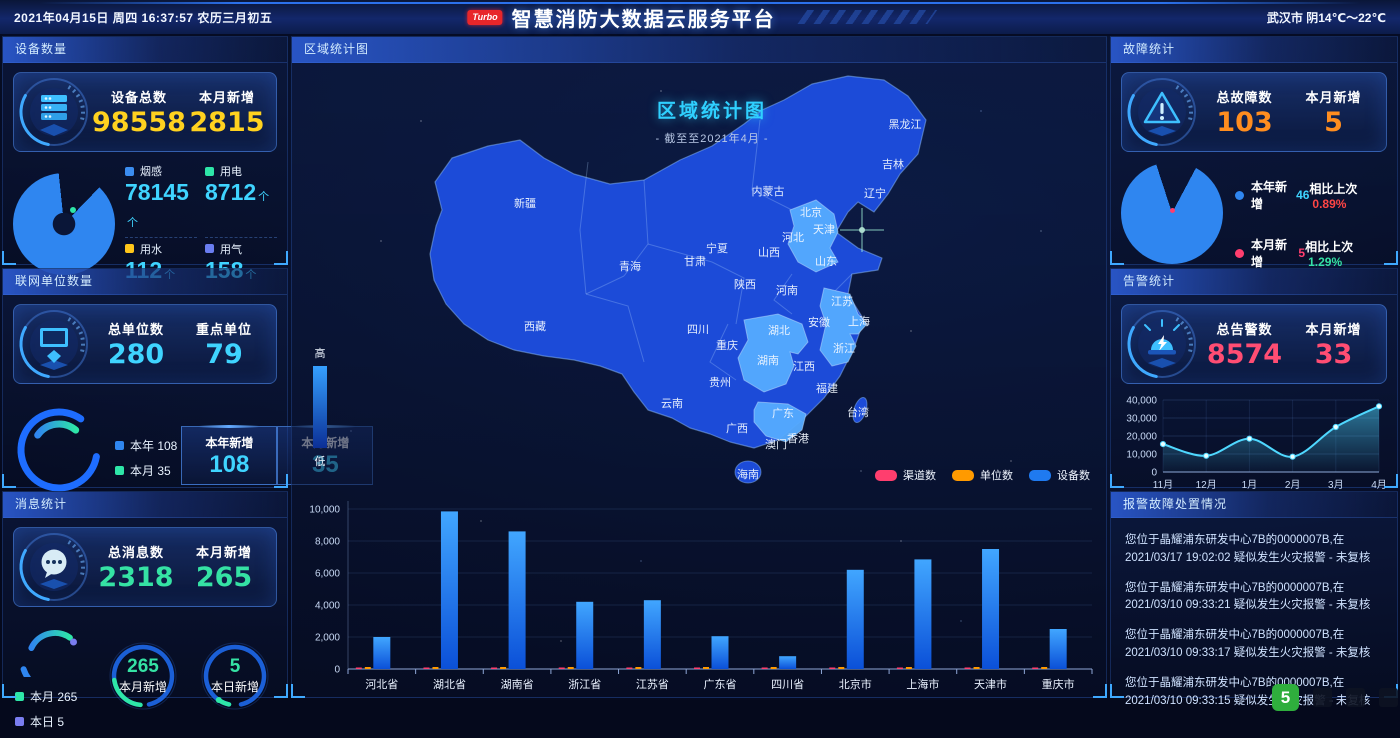 This screenshot has width=1400, height=738. I want to click on message-legend-item: 本月 265, so click(55, 696).